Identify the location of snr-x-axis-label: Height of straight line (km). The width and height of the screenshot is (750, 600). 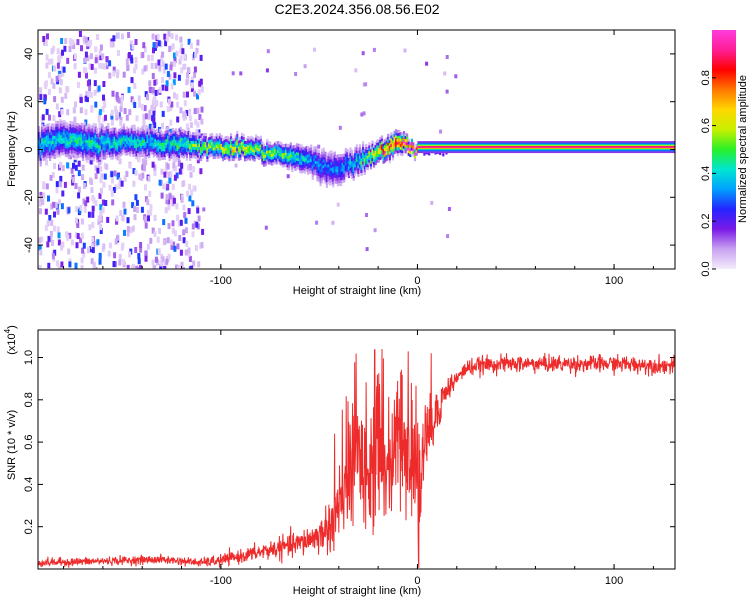
(357, 591).